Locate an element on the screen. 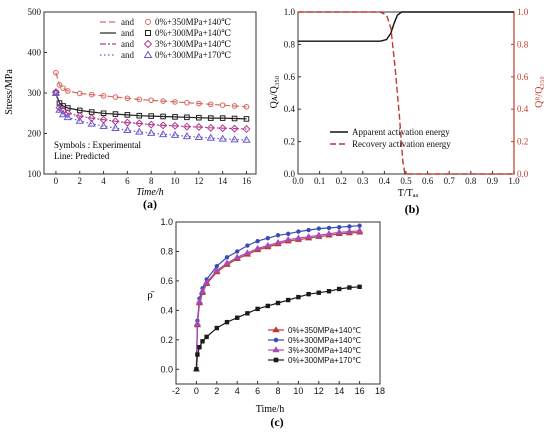 This screenshot has width=550, height=433. panel-b-series-line is located at coordinates (406, 93).